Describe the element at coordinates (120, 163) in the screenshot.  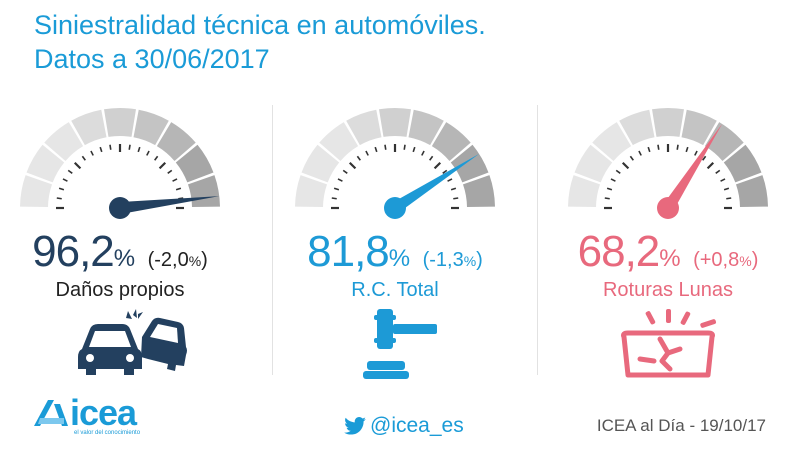
I see `gauge-danos-propios` at that location.